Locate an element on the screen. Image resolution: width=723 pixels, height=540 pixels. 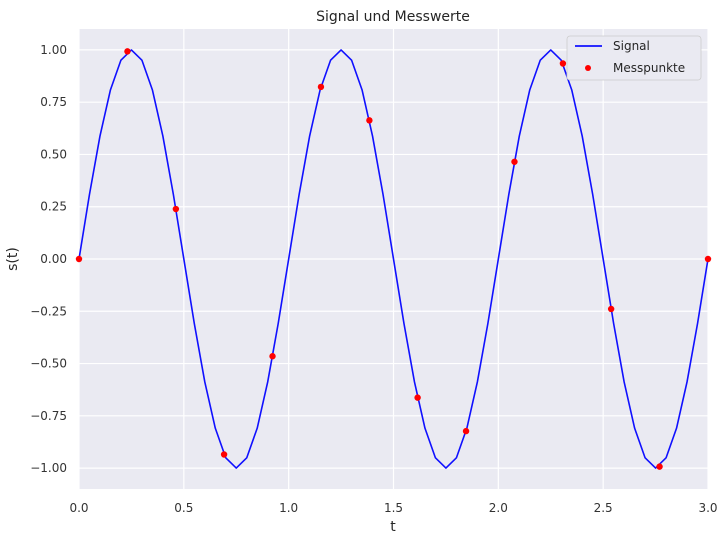
y-tick-label: −1.00 is located at coordinates (48, 468).